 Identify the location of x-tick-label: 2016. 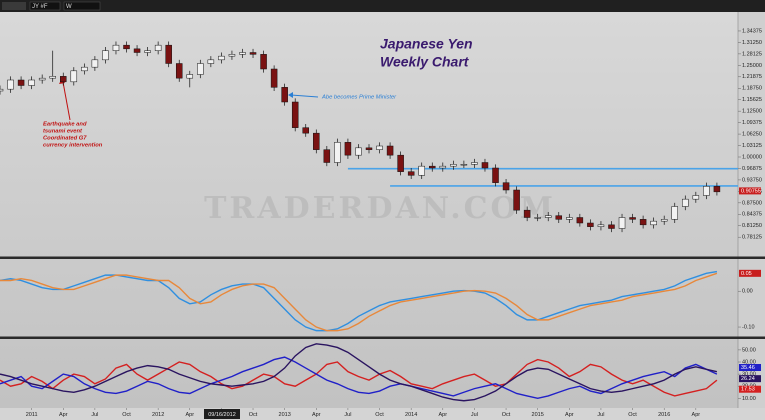
(664, 415).